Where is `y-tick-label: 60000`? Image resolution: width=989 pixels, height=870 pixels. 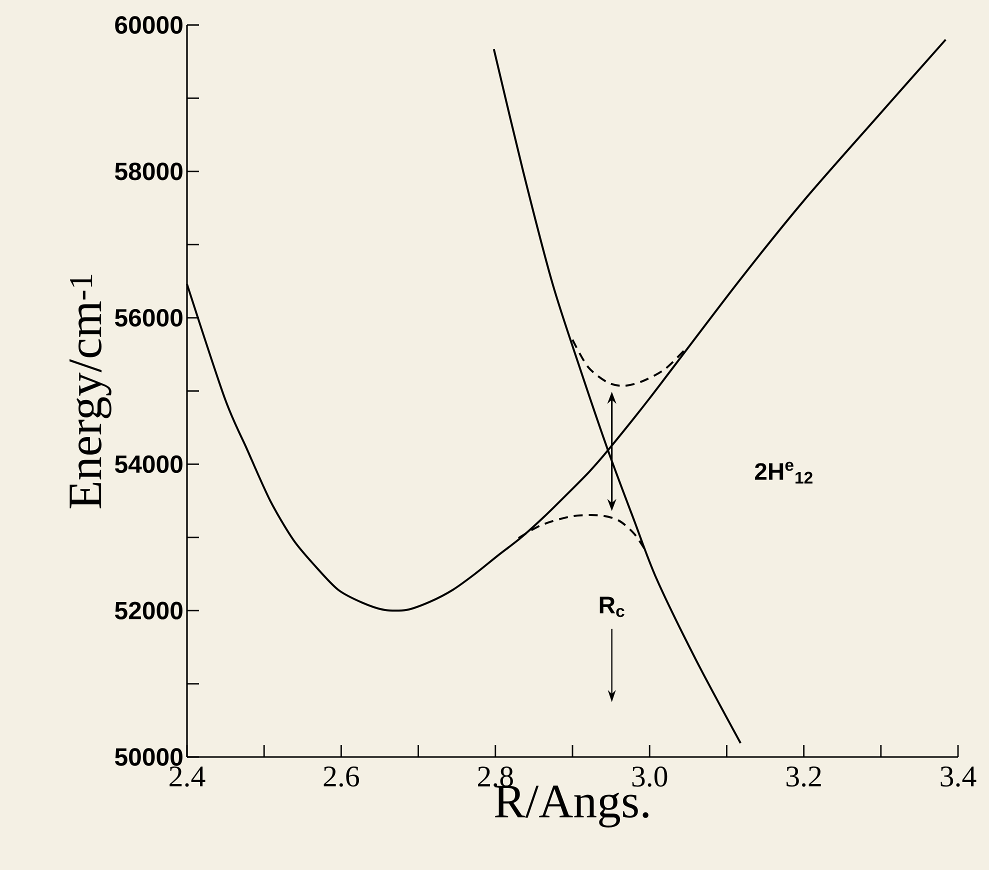
y-tick-label: 60000 is located at coordinates (148, 25).